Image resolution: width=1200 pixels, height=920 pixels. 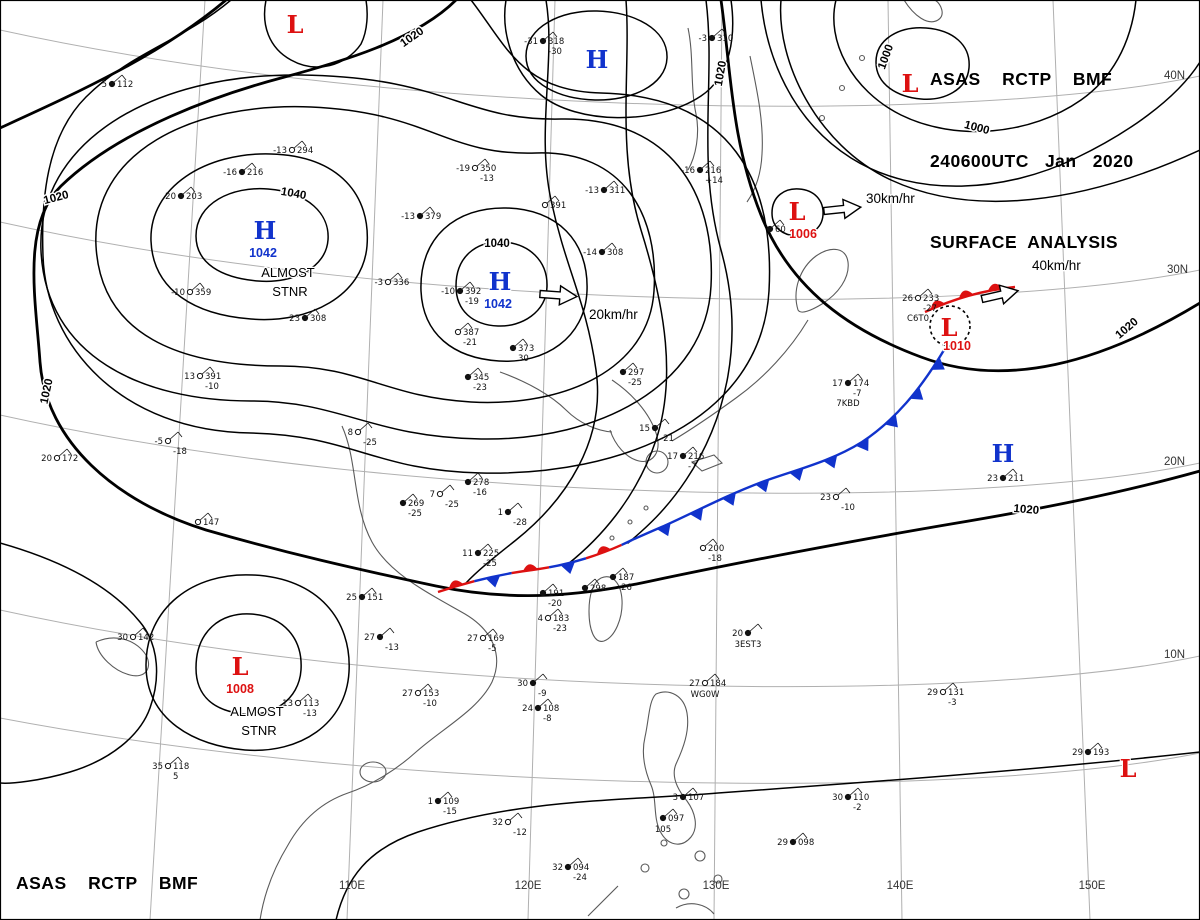 What do you see at coordinates (531, 42) in the screenshot?
I see `station-value: -31` at bounding box center [531, 42].